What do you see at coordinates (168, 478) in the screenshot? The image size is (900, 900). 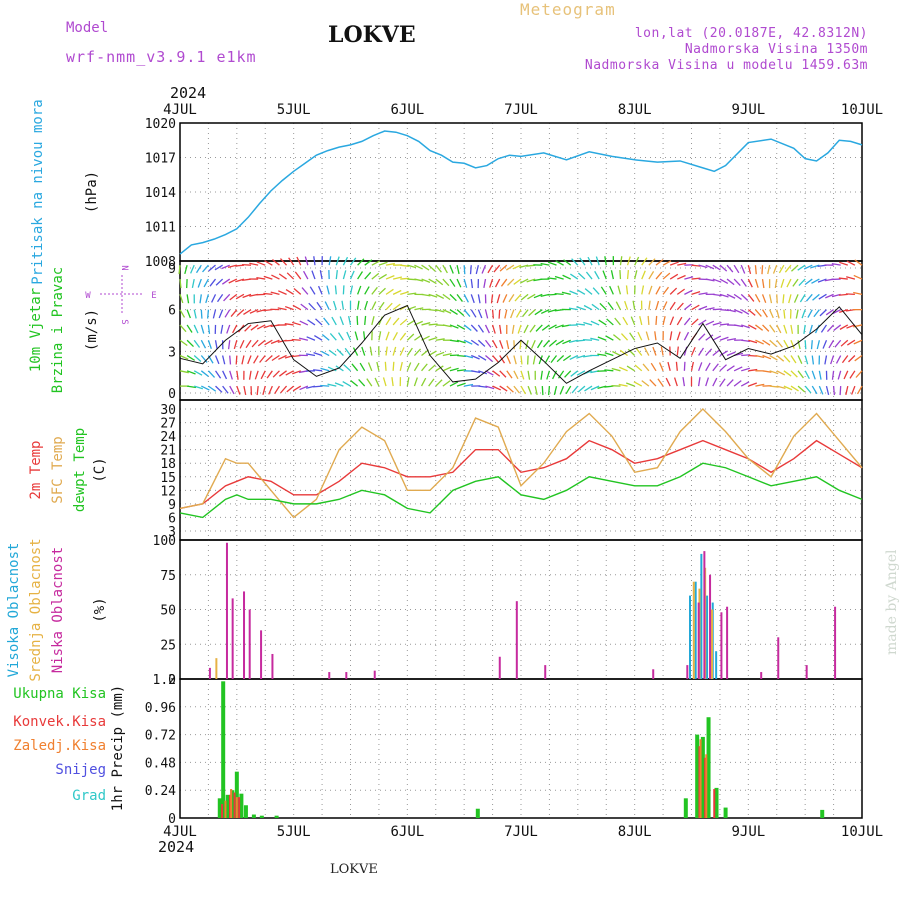 I see `y-tick-label: 15` at bounding box center [168, 478].